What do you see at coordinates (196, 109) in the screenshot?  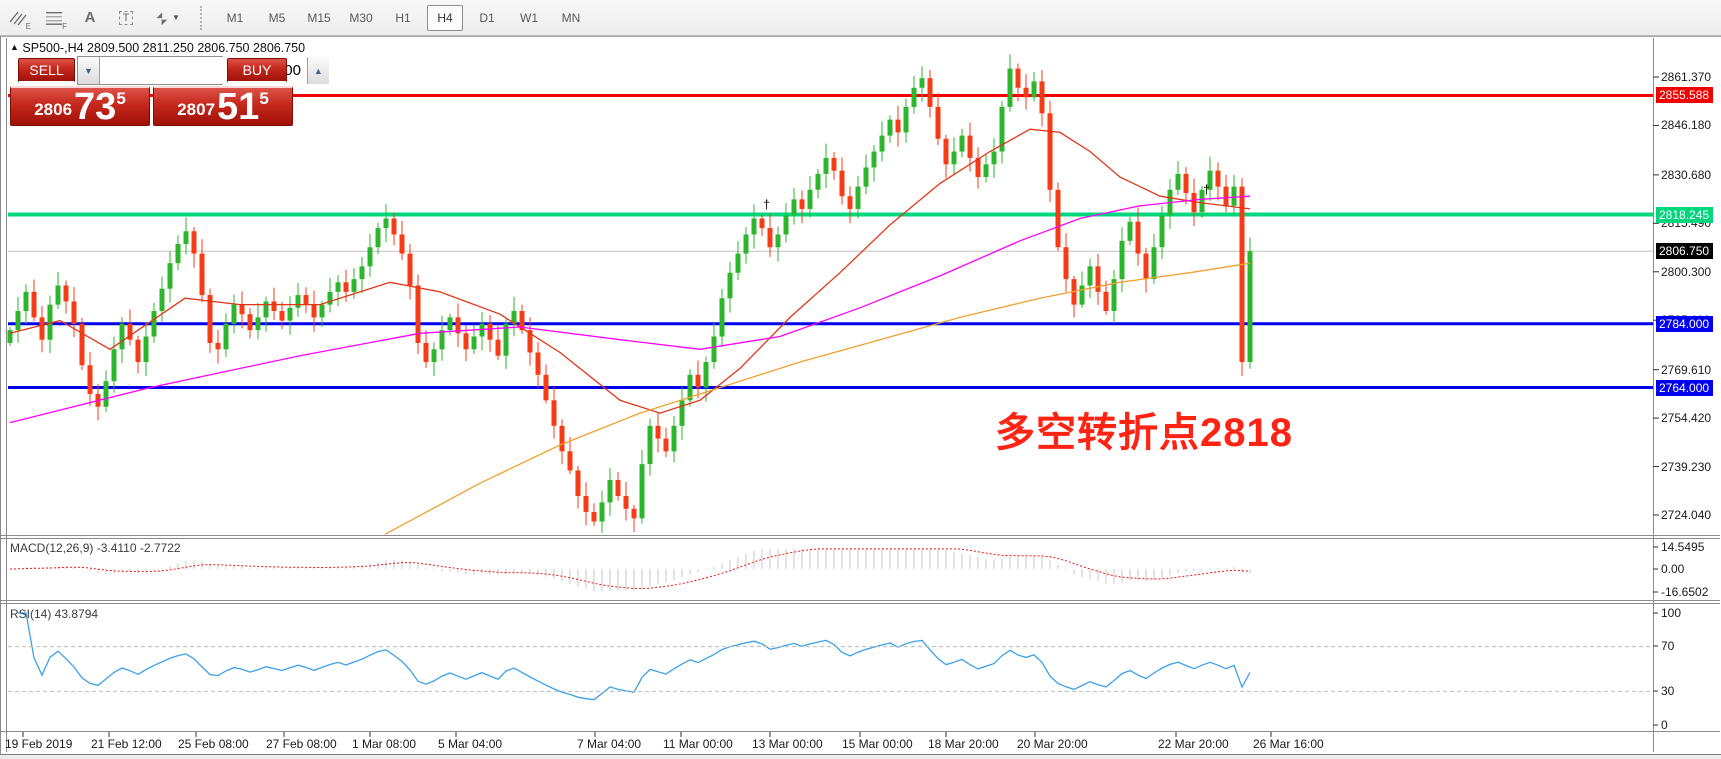 I see `buy-price-whole: 2807` at bounding box center [196, 109].